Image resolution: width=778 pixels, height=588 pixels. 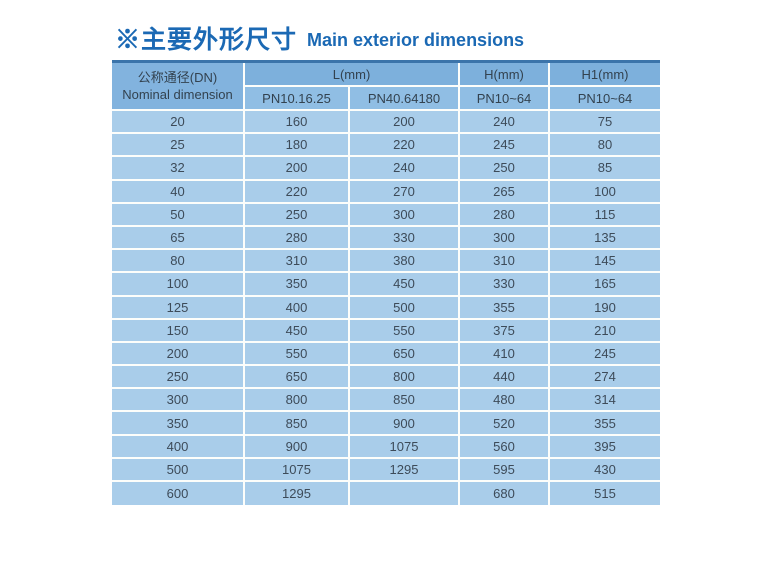 I want to click on cell-l2: 500, so click(x=405, y=308).